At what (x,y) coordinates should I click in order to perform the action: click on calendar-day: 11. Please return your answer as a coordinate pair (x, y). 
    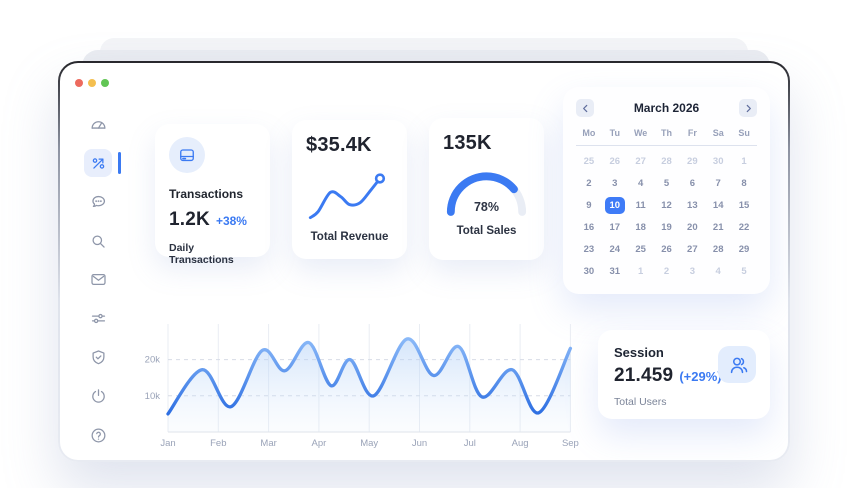
    Looking at the image, I should click on (640, 205).